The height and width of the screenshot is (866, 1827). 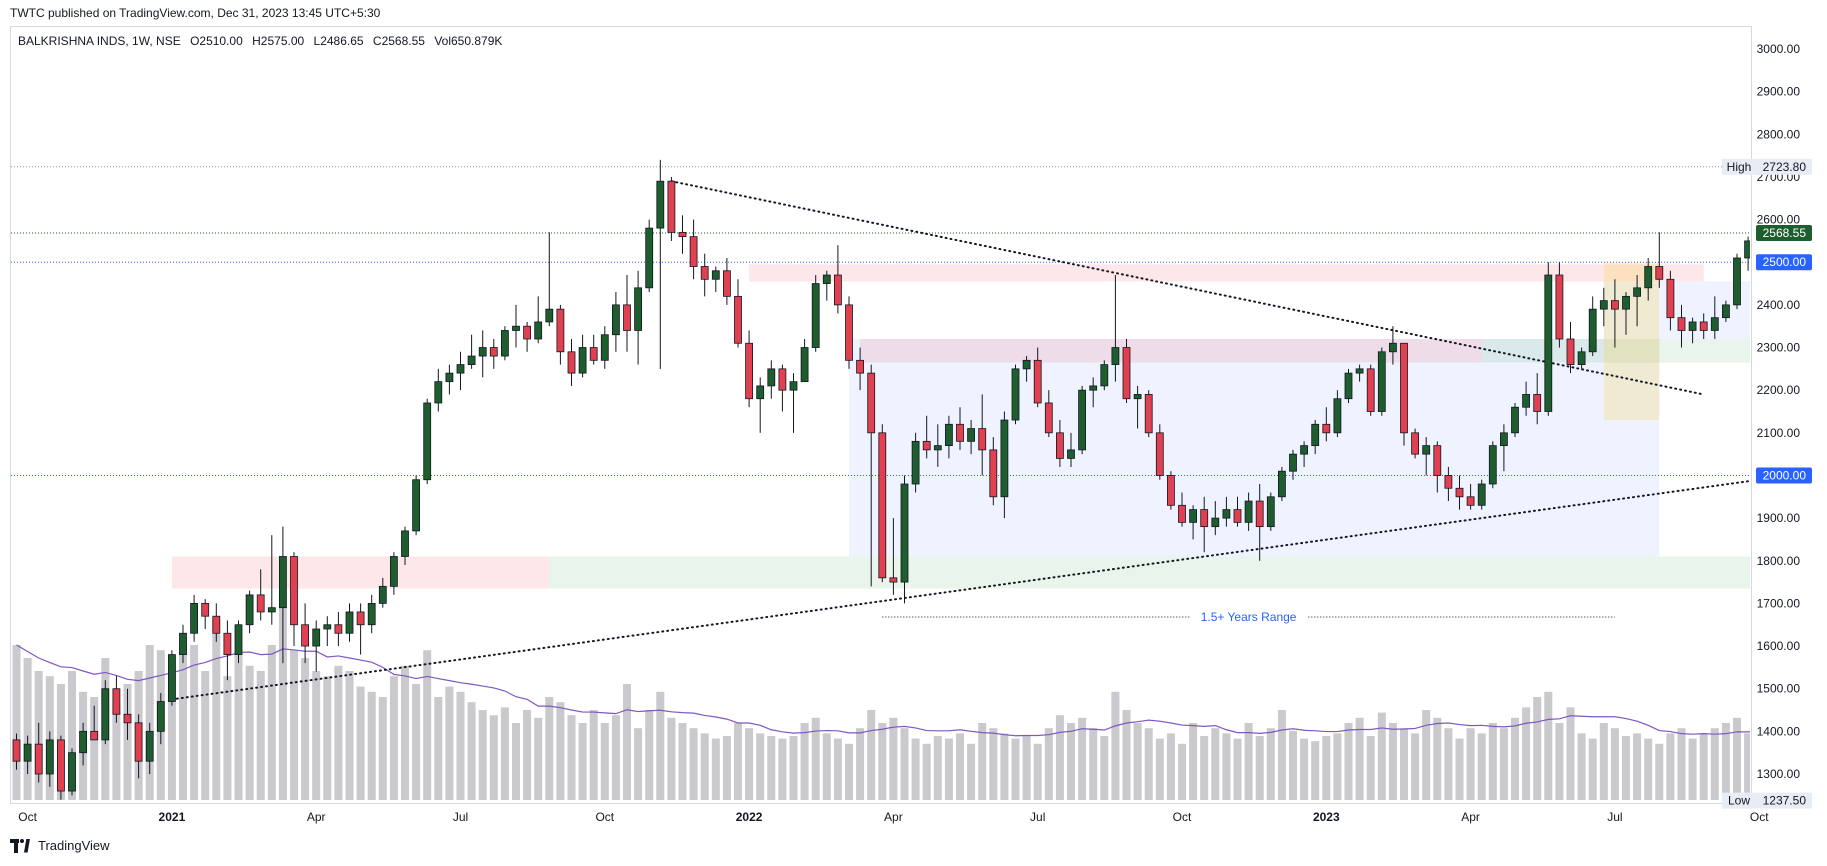 What do you see at coordinates (883, 690) in the screenshot?
I see `volume-ma-line` at bounding box center [883, 690].